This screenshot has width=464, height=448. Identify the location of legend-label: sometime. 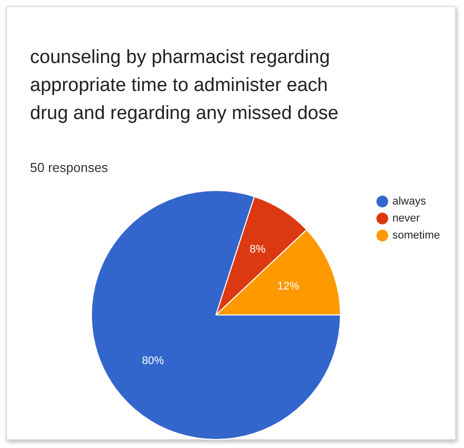
(416, 236).